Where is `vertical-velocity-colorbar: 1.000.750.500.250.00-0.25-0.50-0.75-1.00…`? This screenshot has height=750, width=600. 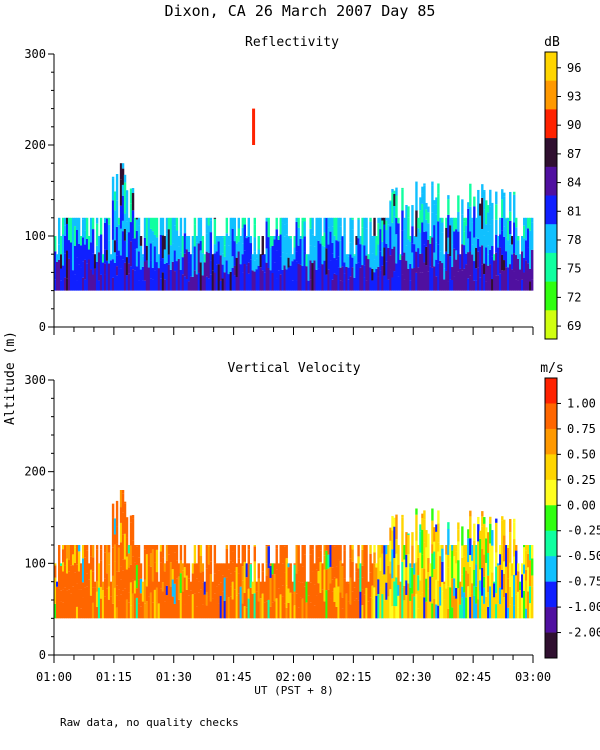
vertical-velocity-colorbar: 1.000.750.500.250.00-0.25-0.50-0.75-1.00… is located at coordinates (572, 518).